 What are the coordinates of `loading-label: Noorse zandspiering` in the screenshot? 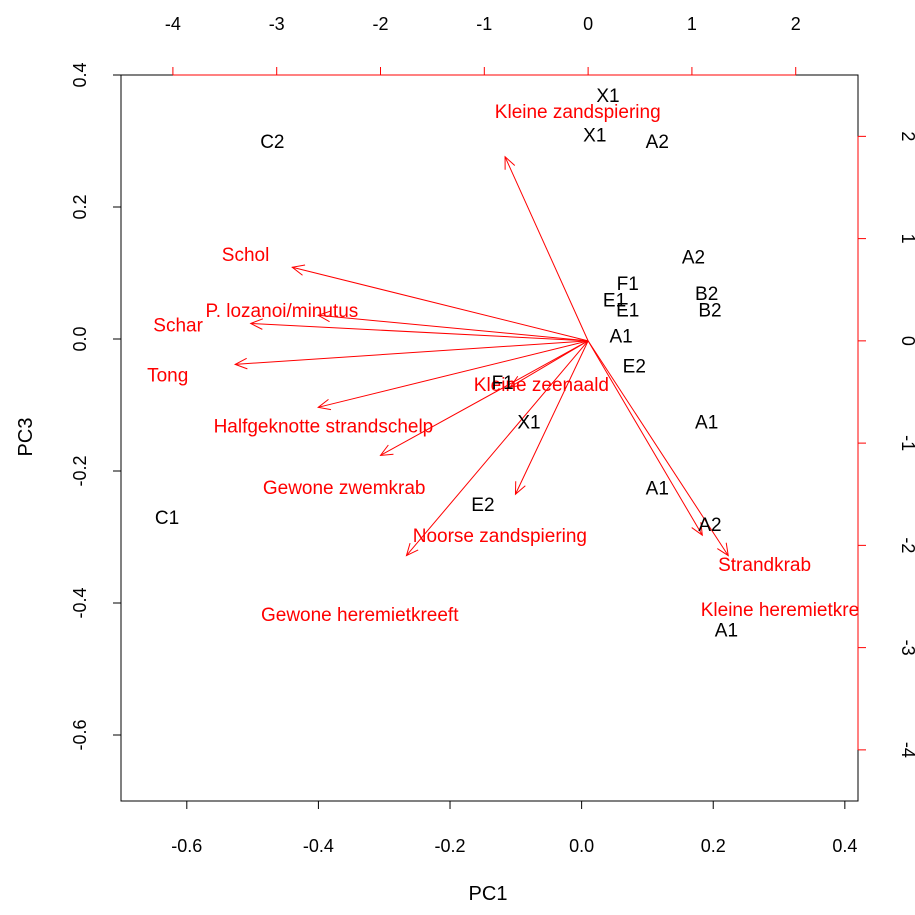 It's located at (500, 536).